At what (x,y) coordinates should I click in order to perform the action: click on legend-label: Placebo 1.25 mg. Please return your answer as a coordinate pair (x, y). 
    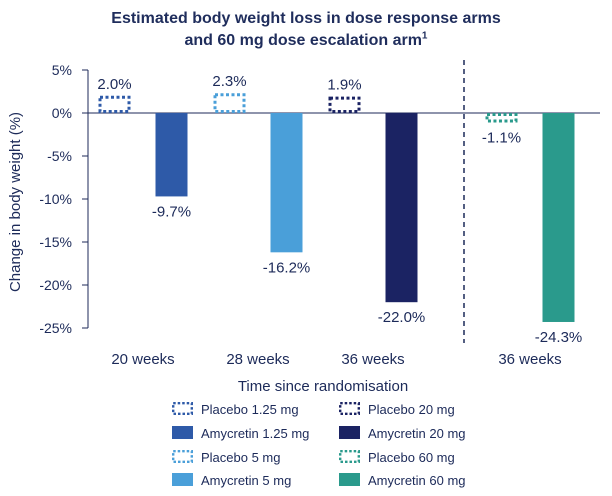
    Looking at the image, I should click on (250, 409).